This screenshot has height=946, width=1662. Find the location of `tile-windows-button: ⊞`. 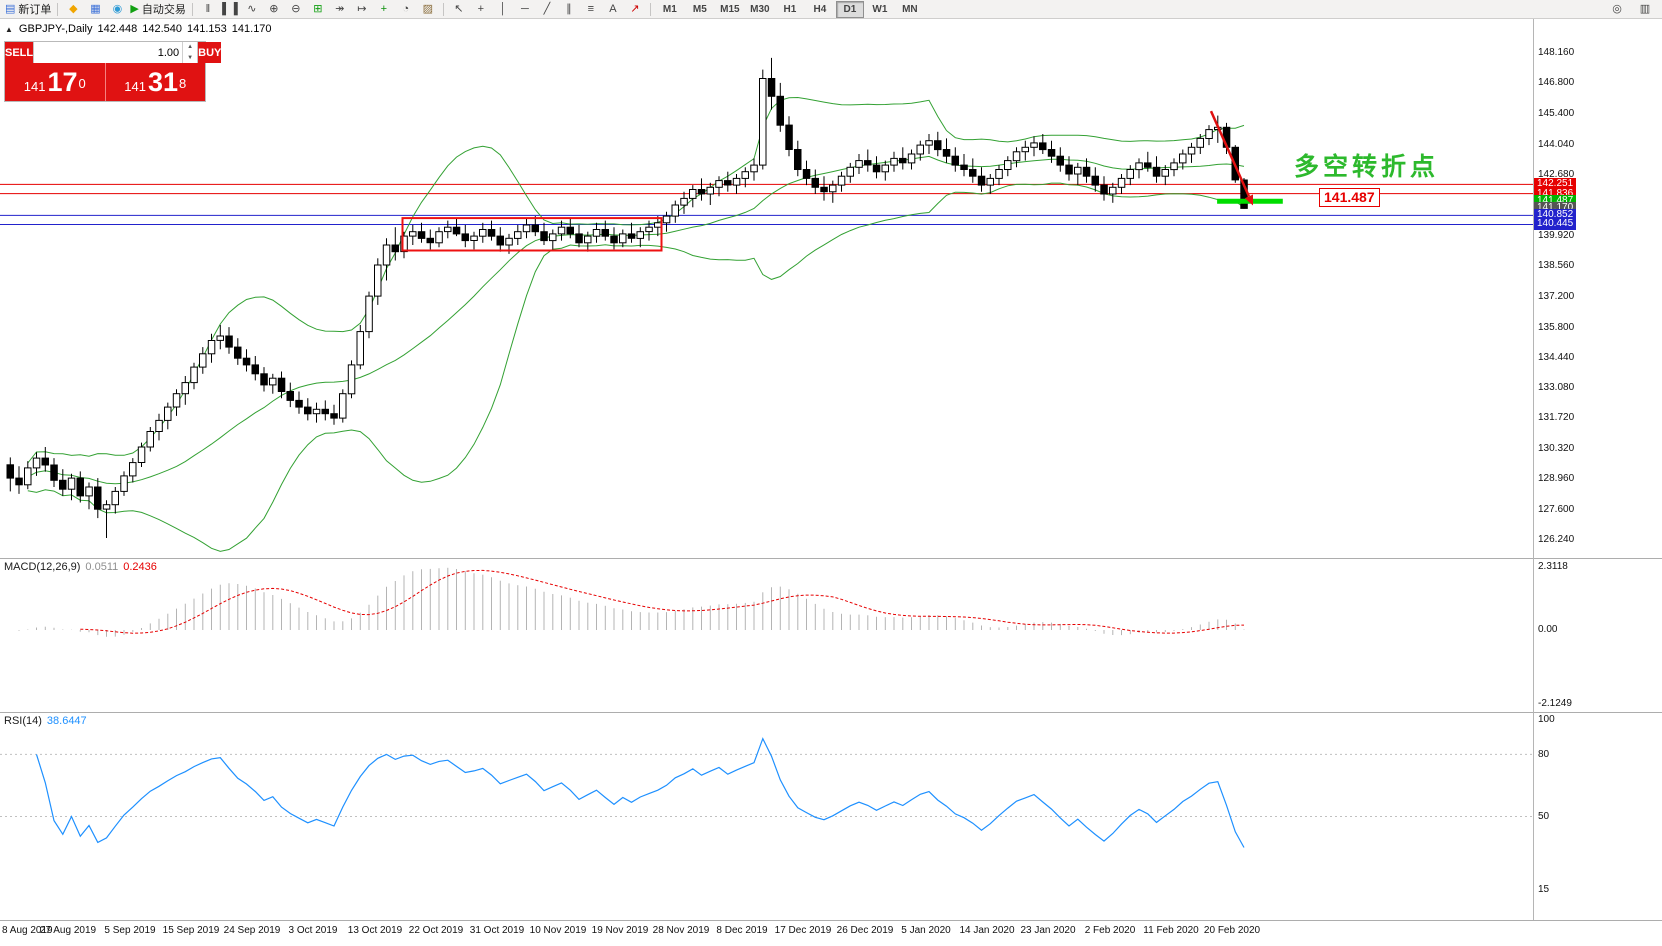

tile-windows-button: ⊞ is located at coordinates (318, 9).